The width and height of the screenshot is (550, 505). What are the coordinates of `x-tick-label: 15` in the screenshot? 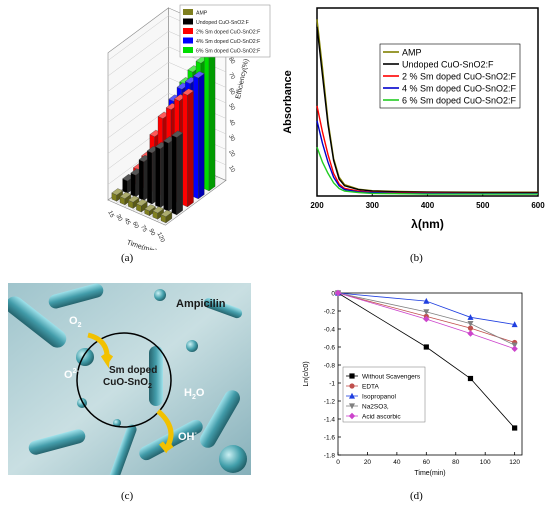 It's located at (110, 214).